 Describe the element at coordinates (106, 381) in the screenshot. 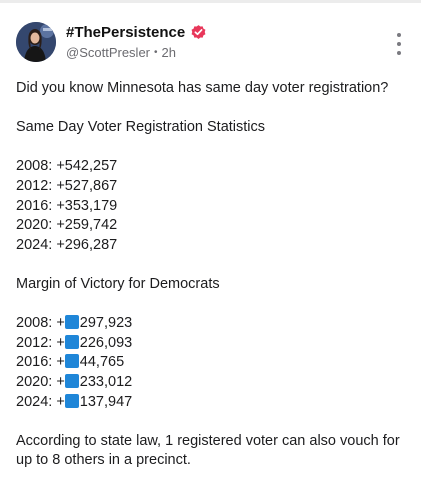

I see `margin-stat-value: 233,012` at that location.